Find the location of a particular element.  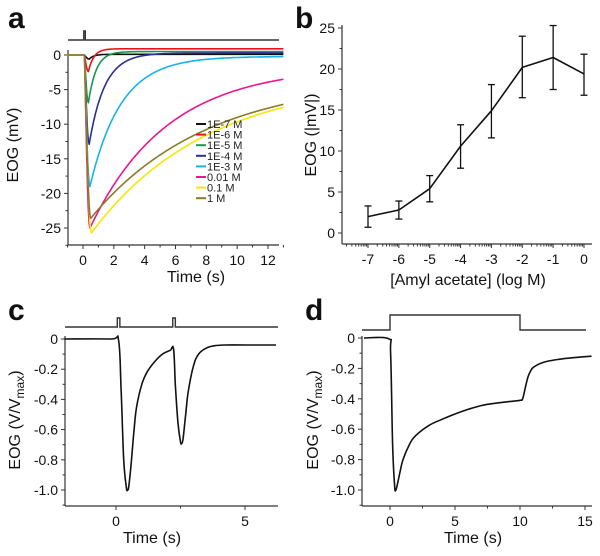

x-tick-label: 6 is located at coordinates (176, 260).